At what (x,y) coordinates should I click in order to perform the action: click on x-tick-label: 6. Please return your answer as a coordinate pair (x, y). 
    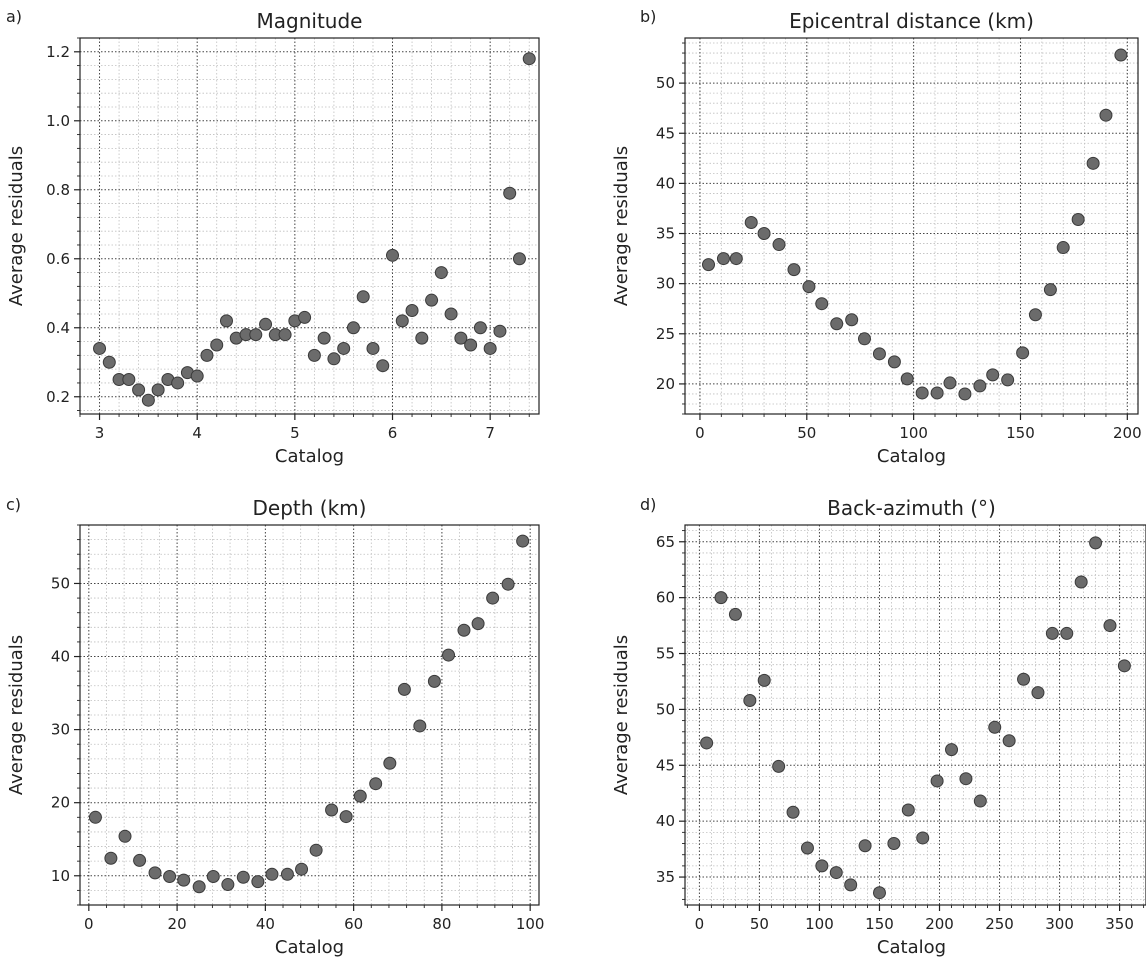
    Looking at the image, I should click on (393, 433).